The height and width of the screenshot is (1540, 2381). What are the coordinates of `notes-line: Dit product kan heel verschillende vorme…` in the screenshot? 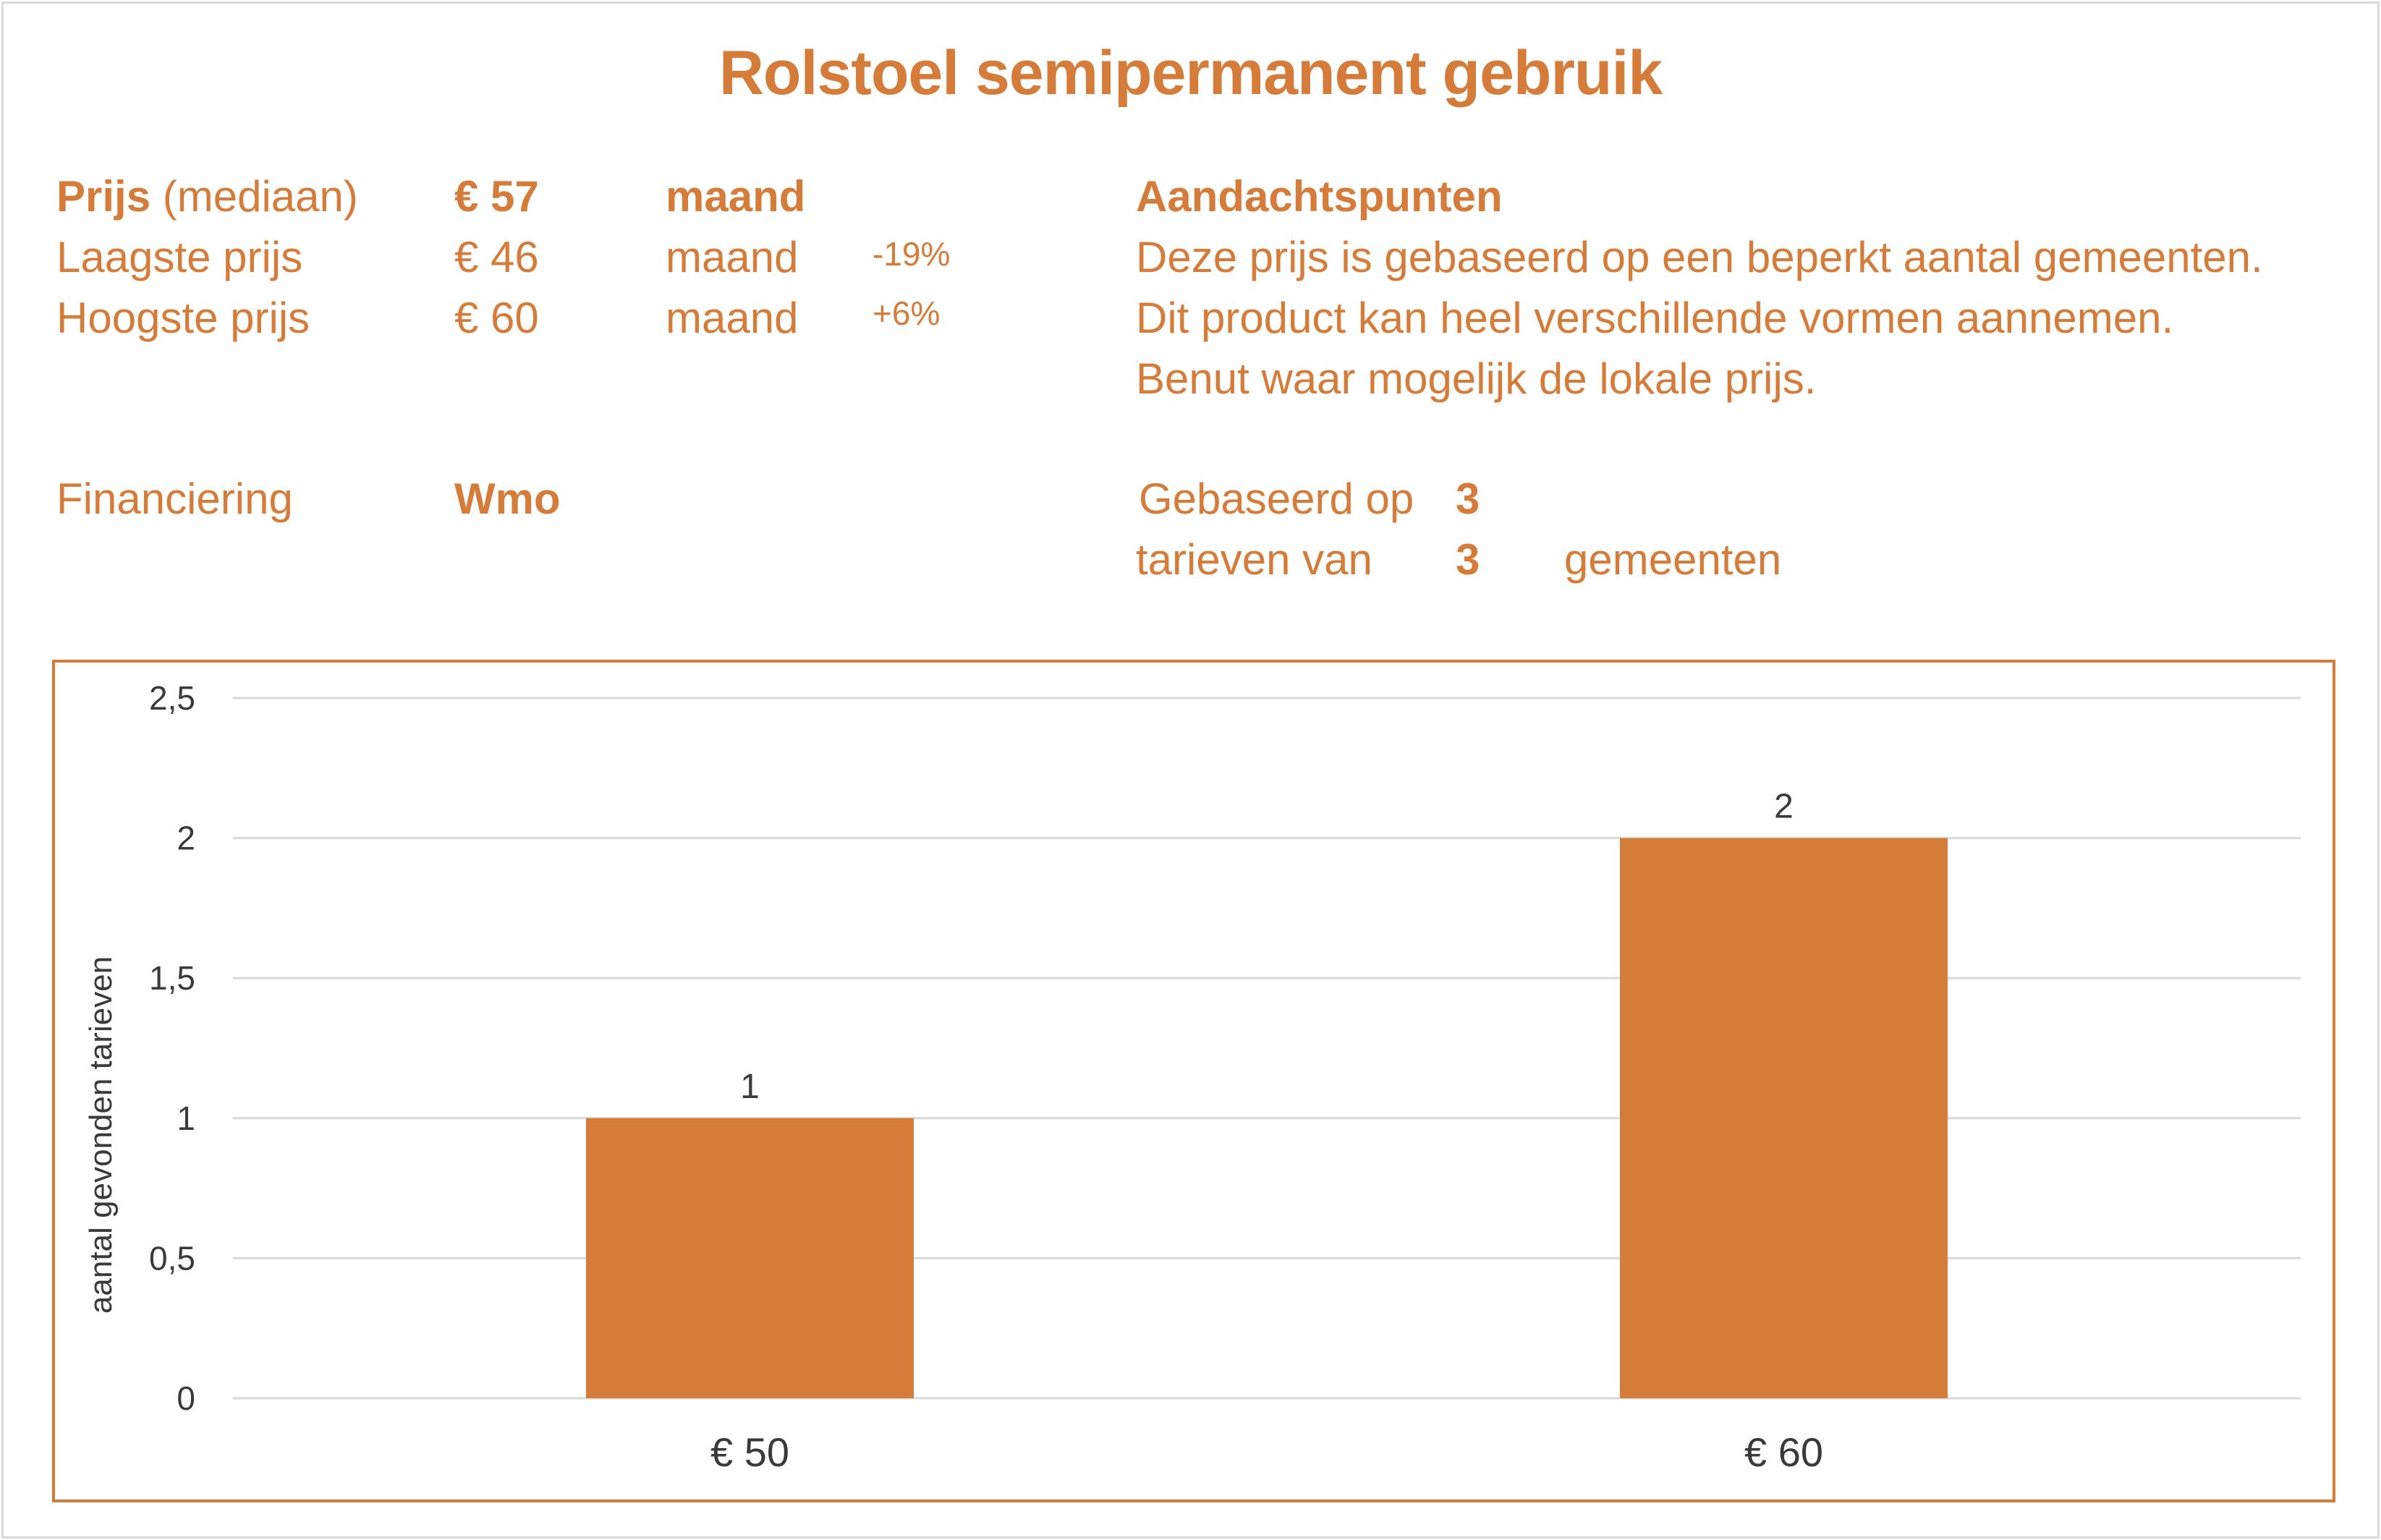 It's located at (1655, 318).